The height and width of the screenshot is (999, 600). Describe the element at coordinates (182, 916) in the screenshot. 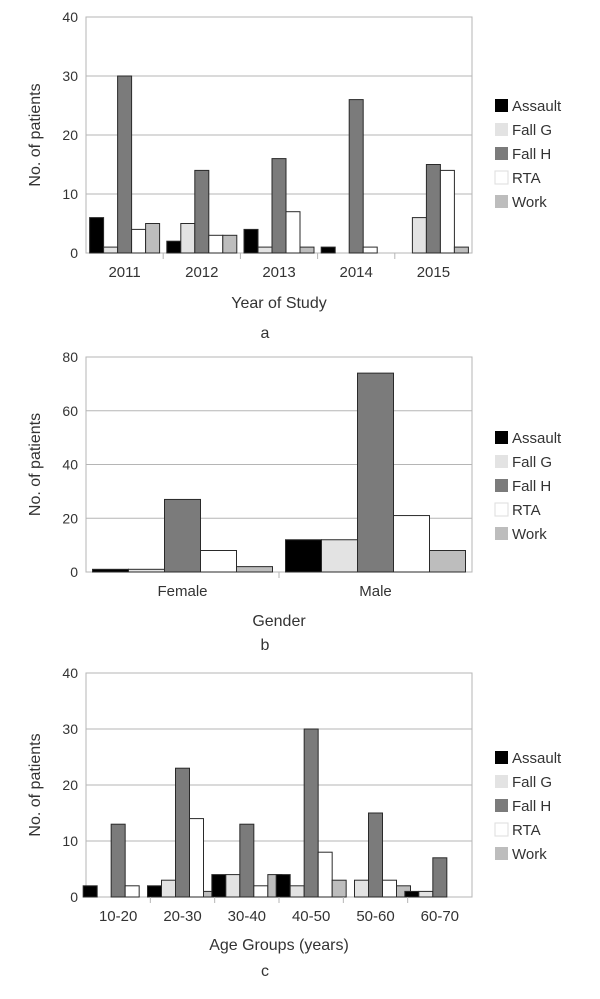

I see `x-tick-label: 20-30` at that location.